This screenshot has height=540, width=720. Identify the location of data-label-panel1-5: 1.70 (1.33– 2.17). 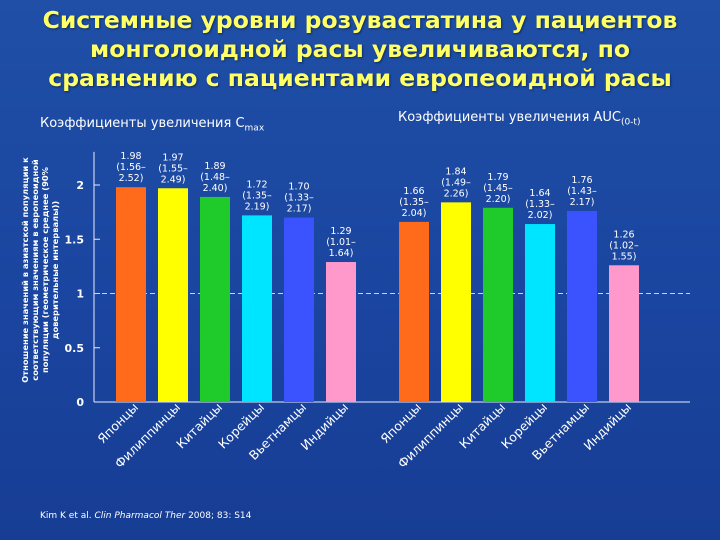
(299, 198).